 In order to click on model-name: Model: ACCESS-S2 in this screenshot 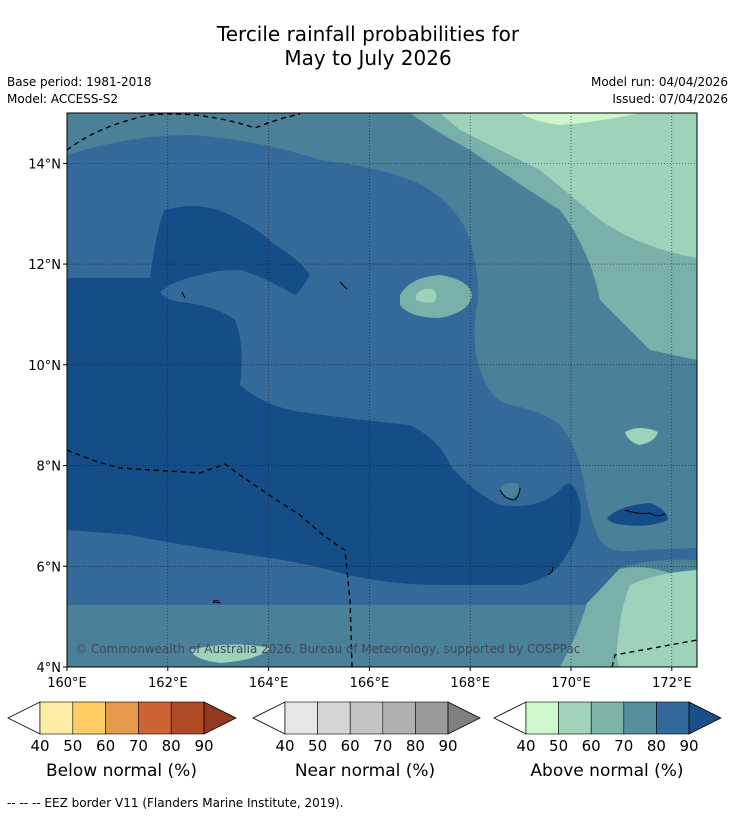, I will do `click(63, 99)`.